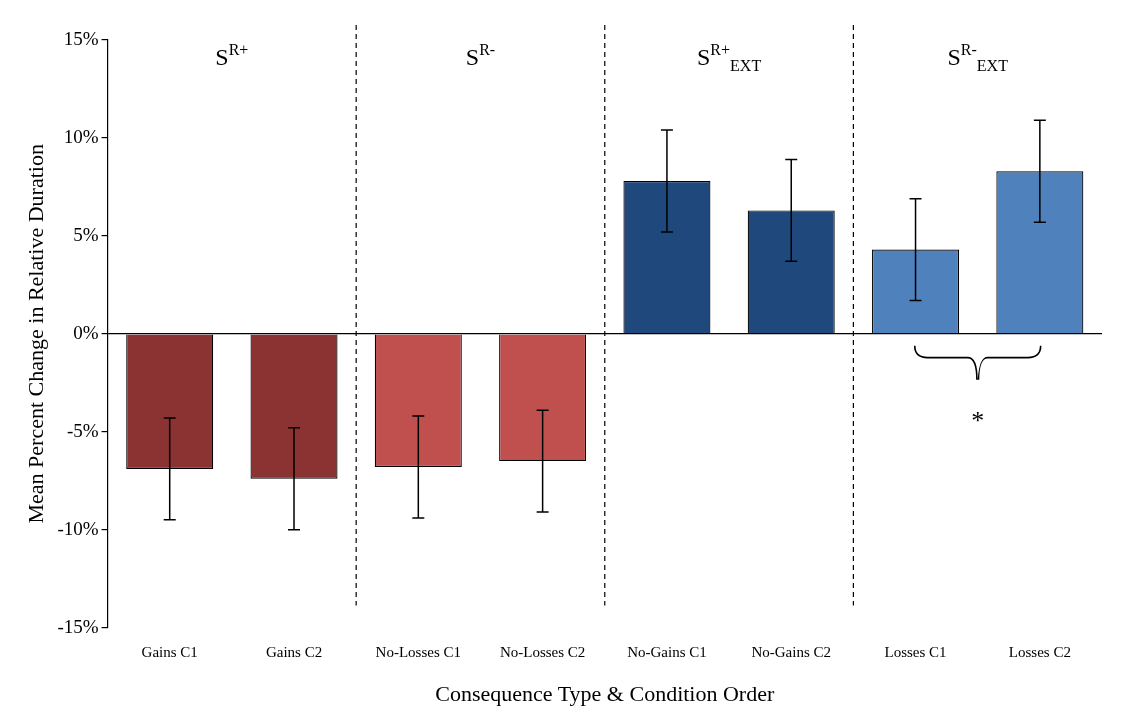  Describe the element at coordinates (294, 651) in the screenshot. I see `x-tick-label: Gains C2` at that location.